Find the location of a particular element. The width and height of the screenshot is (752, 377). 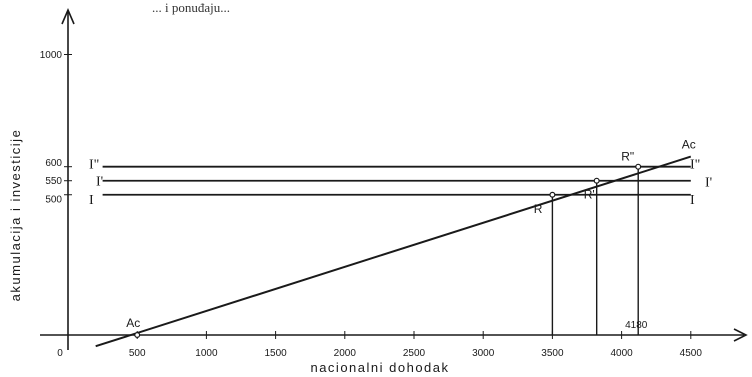

point-label: Ac is located at coordinates (133, 323).